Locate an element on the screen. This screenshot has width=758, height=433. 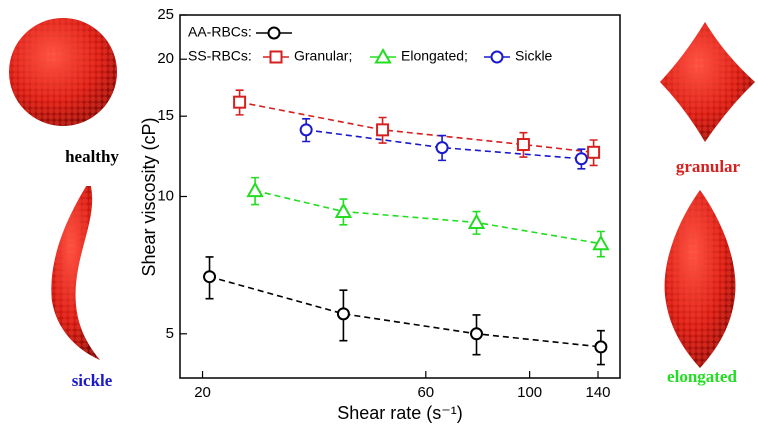
legend-label: Sickle is located at coordinates (534, 56).